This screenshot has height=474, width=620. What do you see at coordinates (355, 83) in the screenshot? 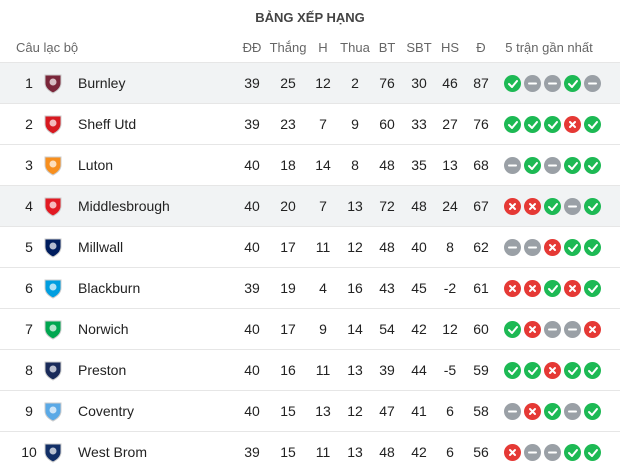
I see `stat-value: 2` at bounding box center [355, 83].